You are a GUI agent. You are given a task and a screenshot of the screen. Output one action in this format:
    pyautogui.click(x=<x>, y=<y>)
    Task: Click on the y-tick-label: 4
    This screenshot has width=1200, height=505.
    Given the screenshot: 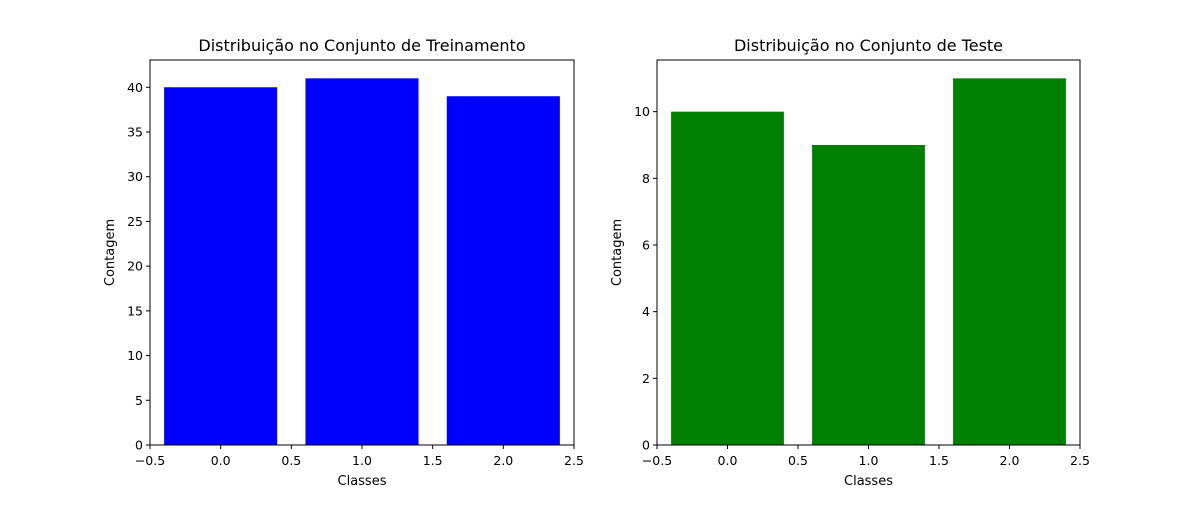 What is the action you would take?
    pyautogui.click(x=646, y=311)
    